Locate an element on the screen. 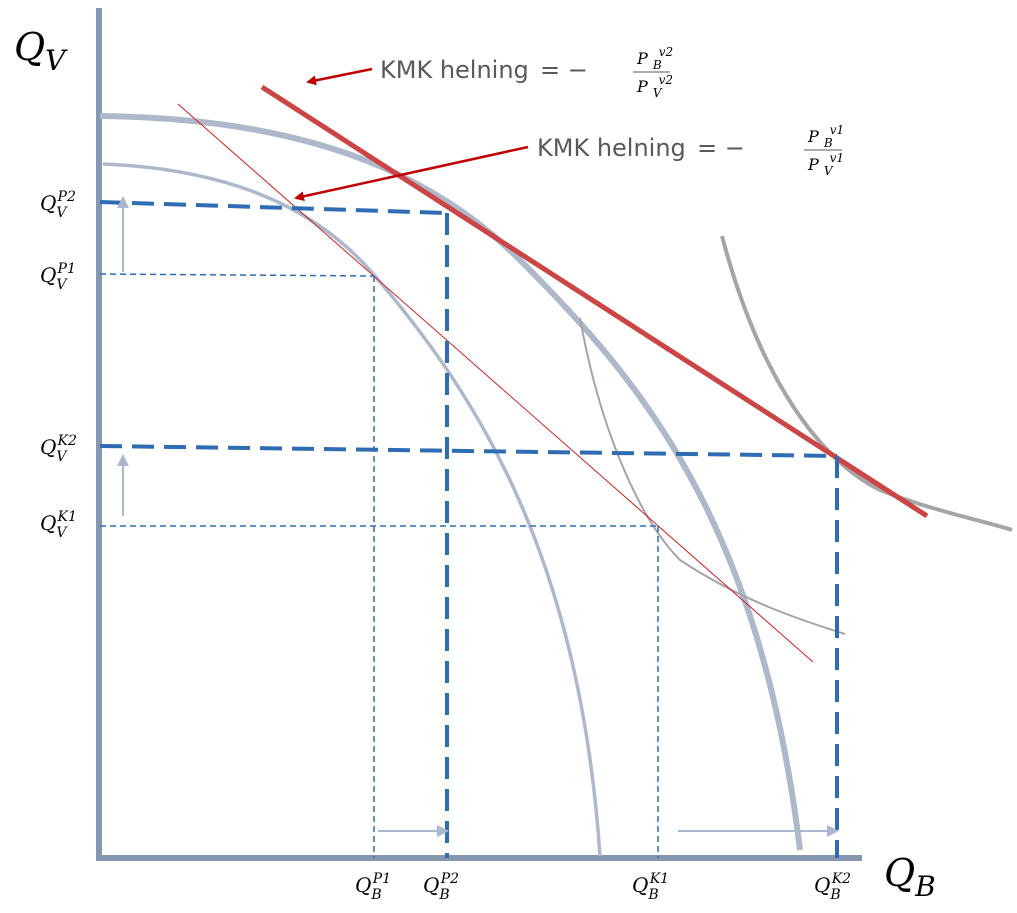  annotation-arrow-second is located at coordinates (411, 173).